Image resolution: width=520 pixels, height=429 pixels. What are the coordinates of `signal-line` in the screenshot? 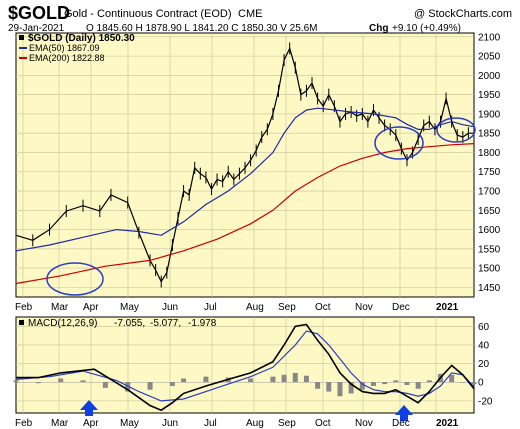 It's located at (245, 366).